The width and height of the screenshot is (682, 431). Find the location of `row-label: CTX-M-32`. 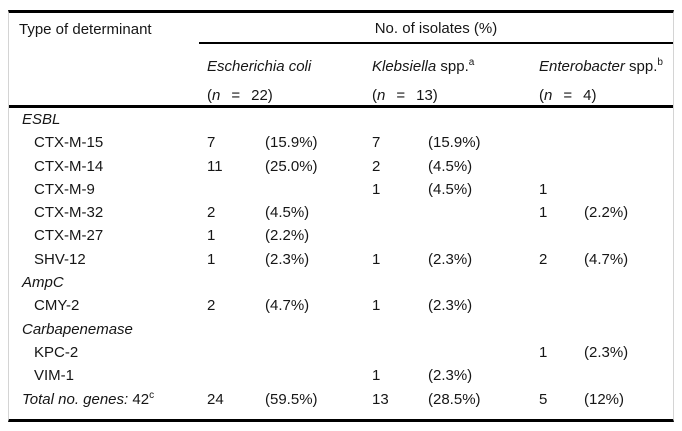

row-label: CTX-M-32 is located at coordinates (104, 212).